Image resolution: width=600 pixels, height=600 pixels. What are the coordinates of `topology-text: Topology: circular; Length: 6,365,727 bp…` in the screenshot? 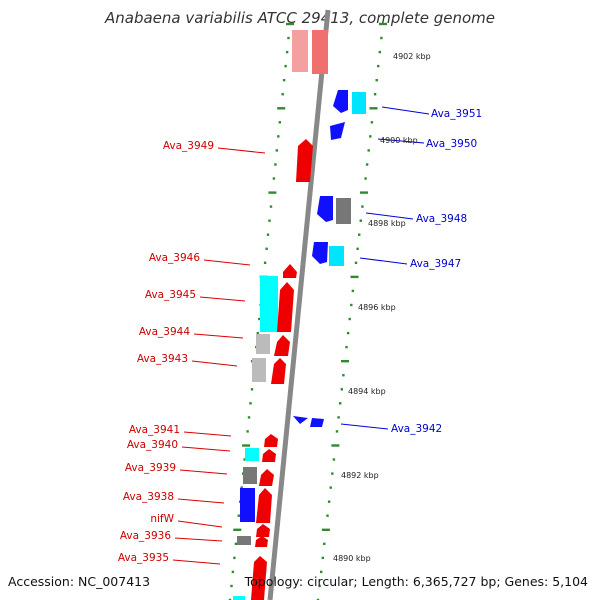 It's located at (416, 581).